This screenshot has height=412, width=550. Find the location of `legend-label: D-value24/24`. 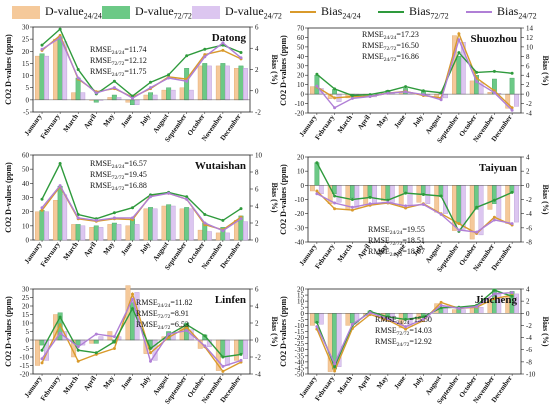

legend-label: D-value24/24 is located at coordinates (73, 12).